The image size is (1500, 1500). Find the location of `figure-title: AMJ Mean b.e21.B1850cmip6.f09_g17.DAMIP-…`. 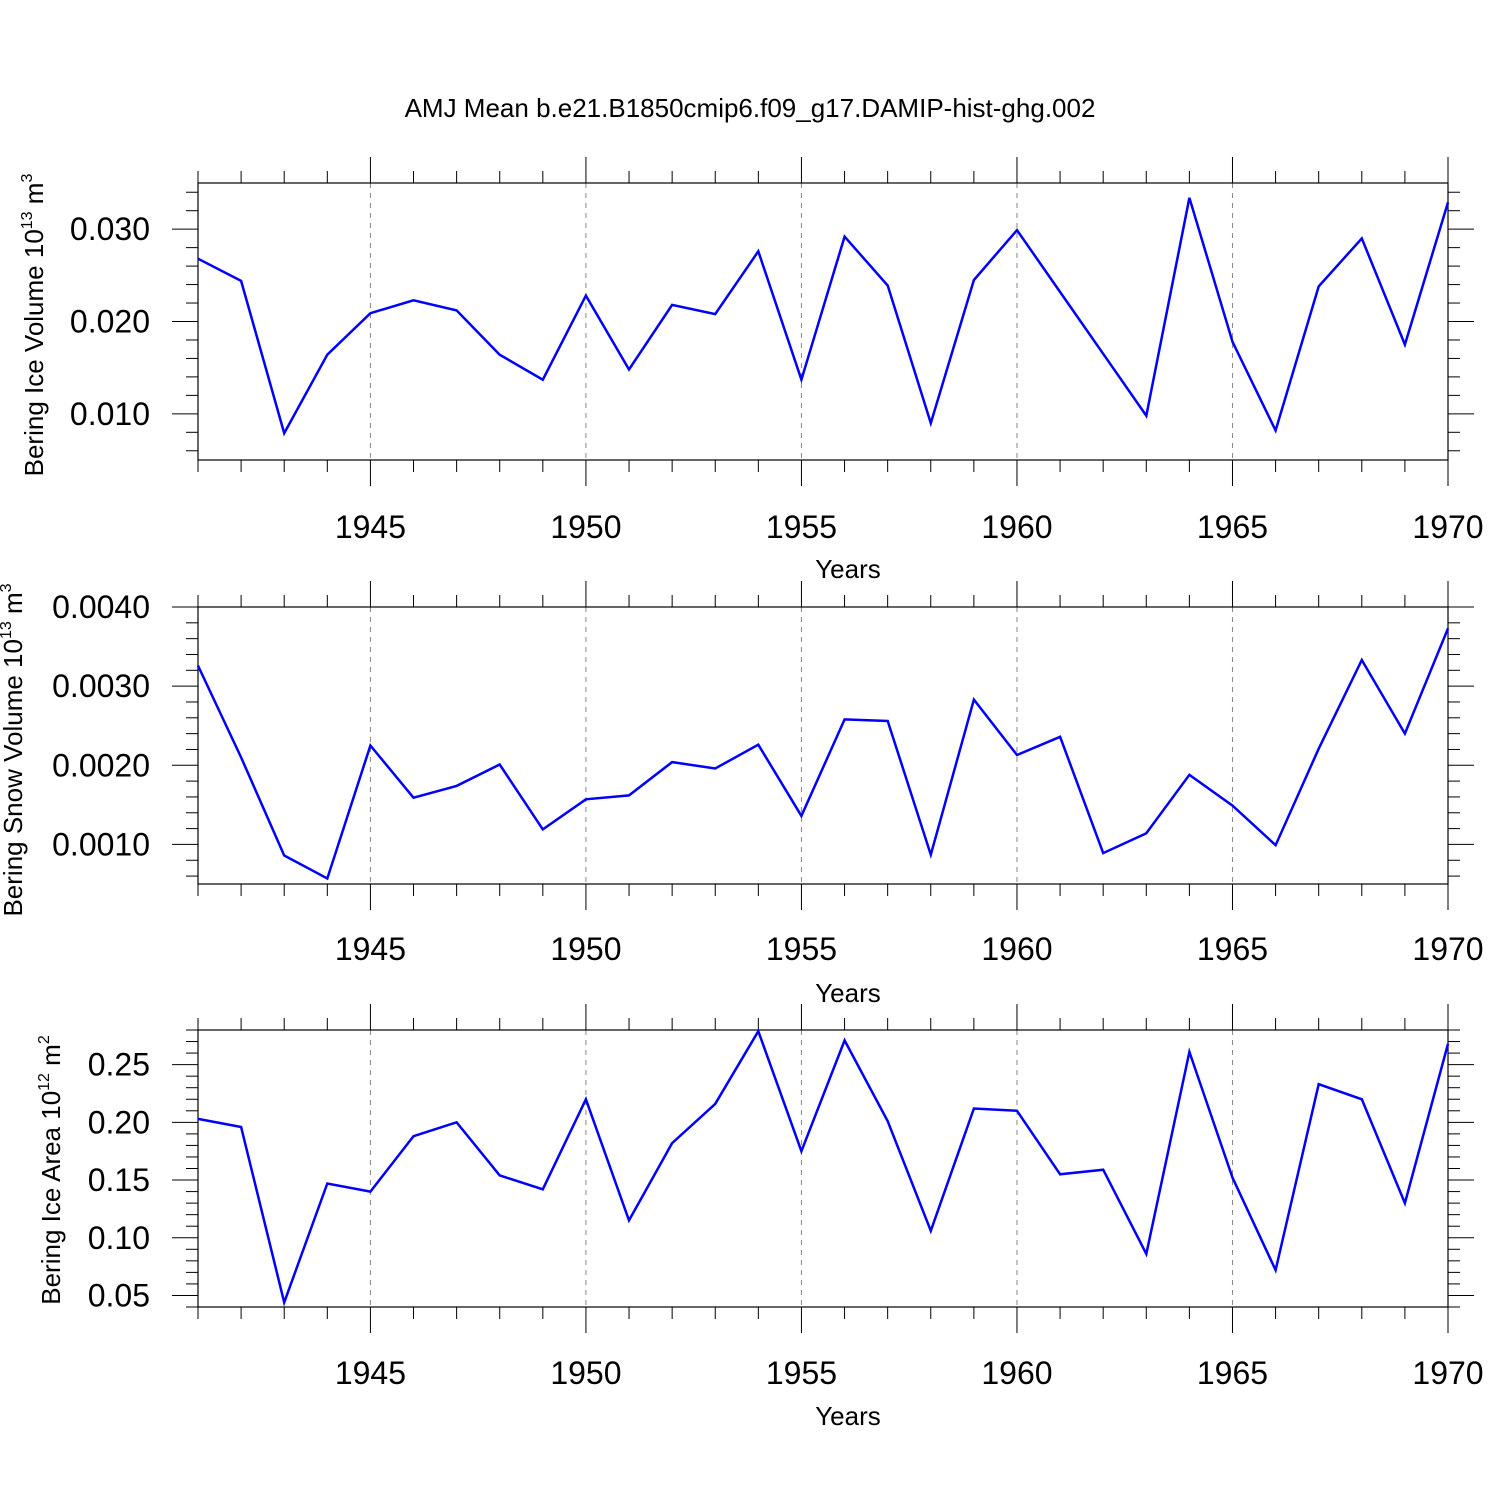

figure-title: AMJ Mean b.e21.B1850cmip6.f09_g17.DAMIP-… is located at coordinates (750, 108).